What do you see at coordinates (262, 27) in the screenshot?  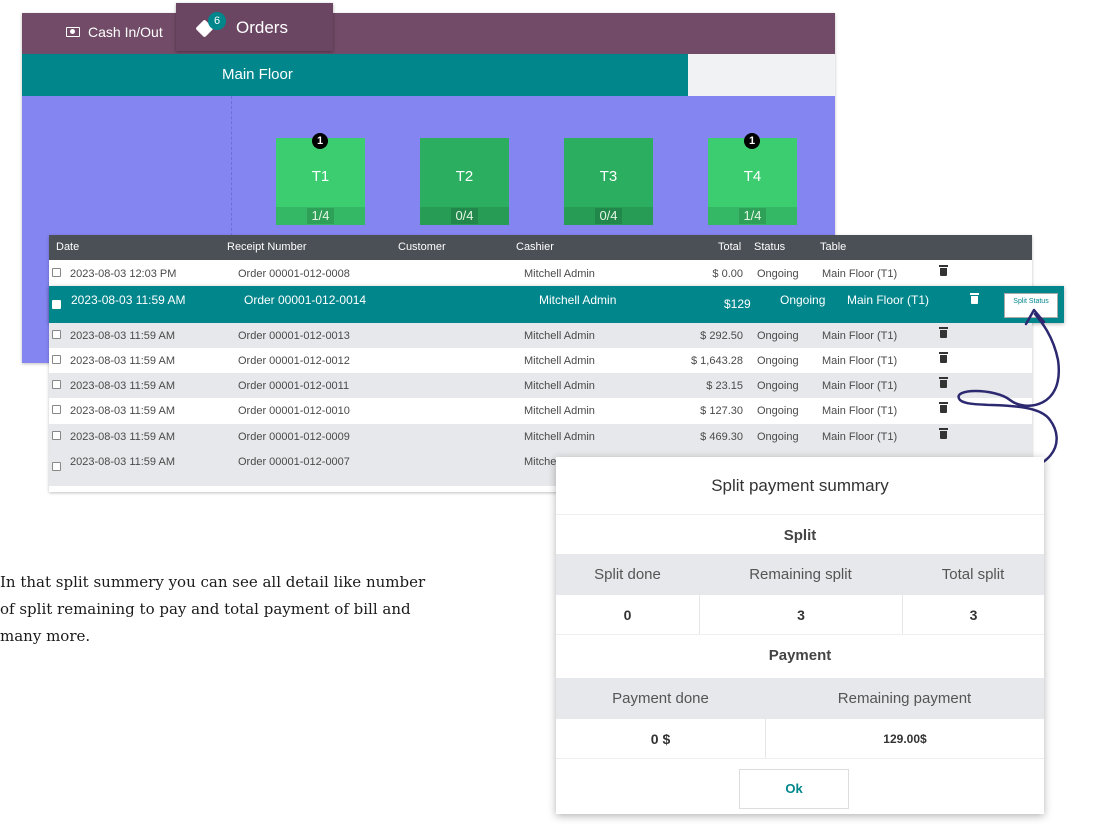 I see `orders-tab-label: Orders` at bounding box center [262, 27].